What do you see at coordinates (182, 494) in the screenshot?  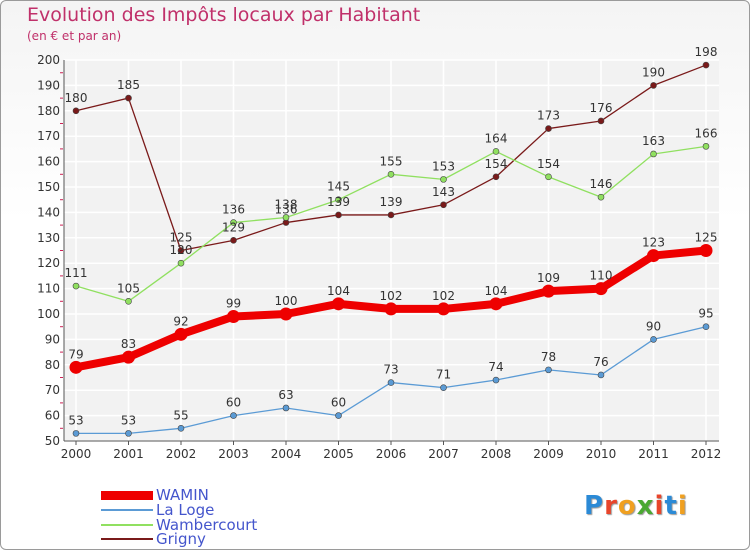 I see `legend-label-wamin: WAMIN` at bounding box center [182, 494].